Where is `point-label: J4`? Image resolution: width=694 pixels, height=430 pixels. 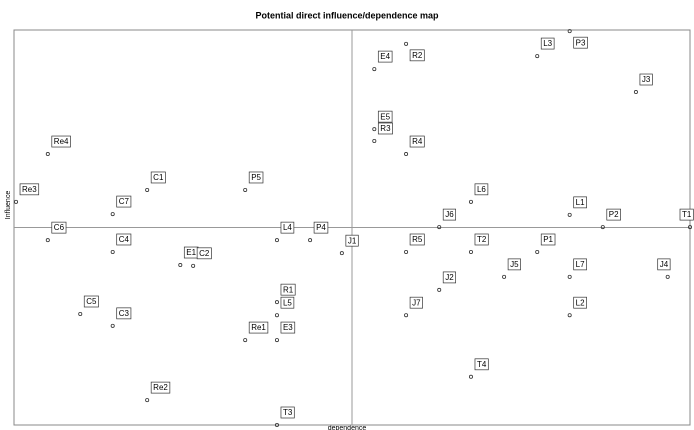
point-label: J4 is located at coordinates (664, 264).